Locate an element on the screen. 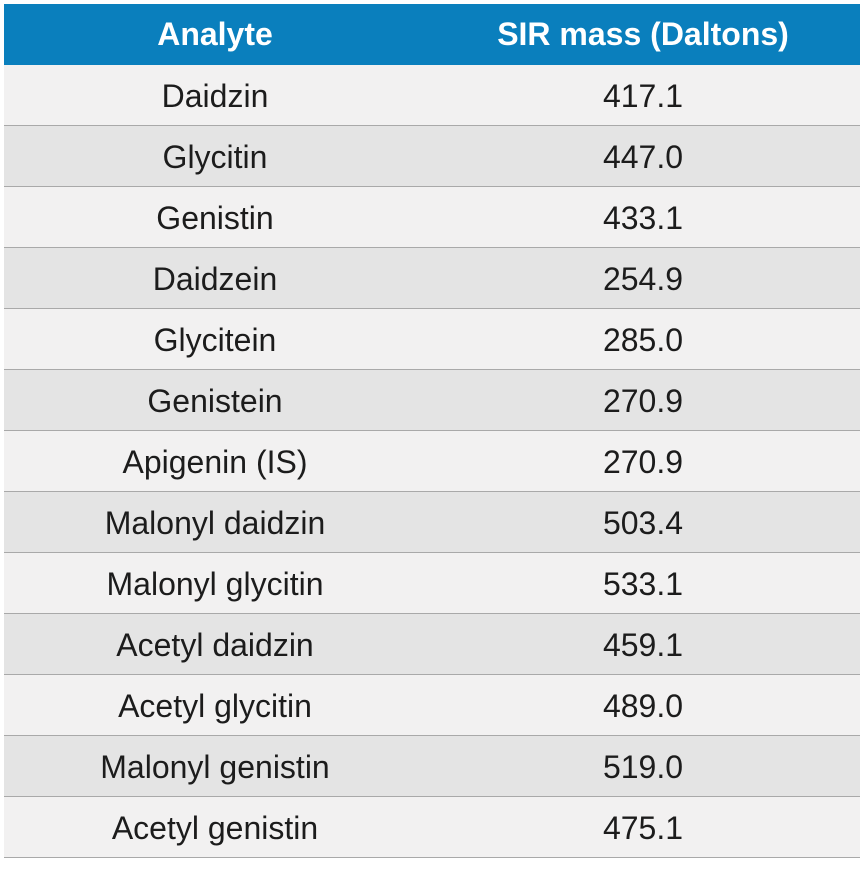 The width and height of the screenshot is (864, 873). mass-cell: 433.1 is located at coordinates (643, 218).